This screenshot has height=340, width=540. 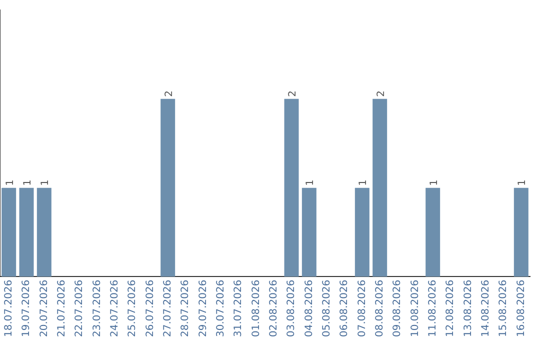 What do you see at coordinates (309, 309) in the screenshot?
I see `x-tick-label: 04.08.2026` at bounding box center [309, 309].